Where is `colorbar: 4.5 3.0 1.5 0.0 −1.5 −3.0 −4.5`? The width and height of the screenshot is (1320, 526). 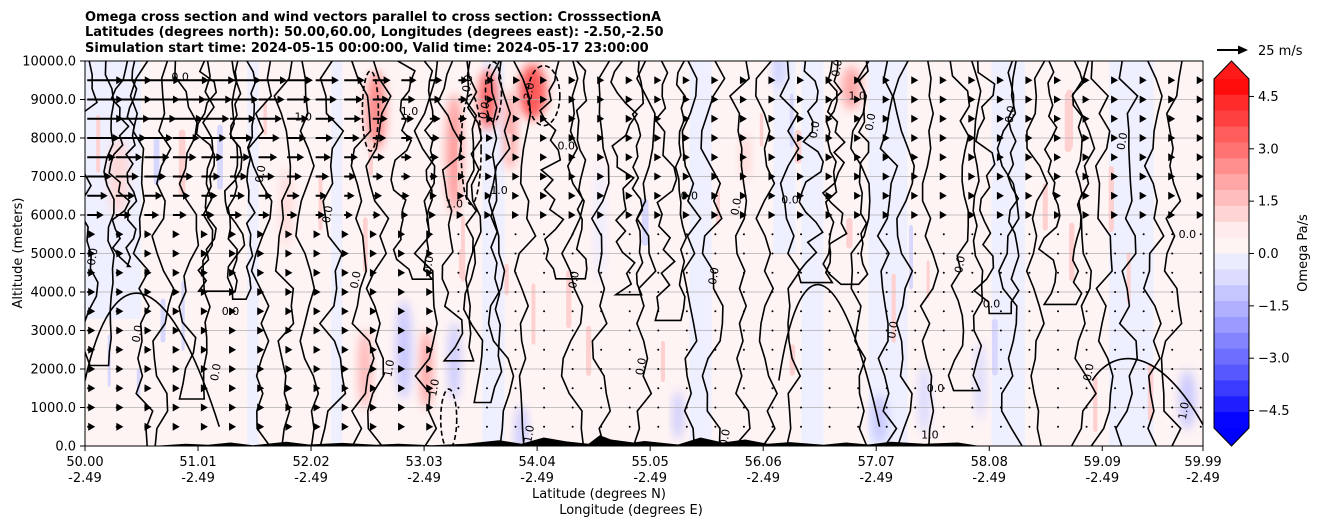 colorbar: 4.5 3.0 1.5 0.0 −1.5 −3.0 −4.5 is located at coordinates (1251, 253).